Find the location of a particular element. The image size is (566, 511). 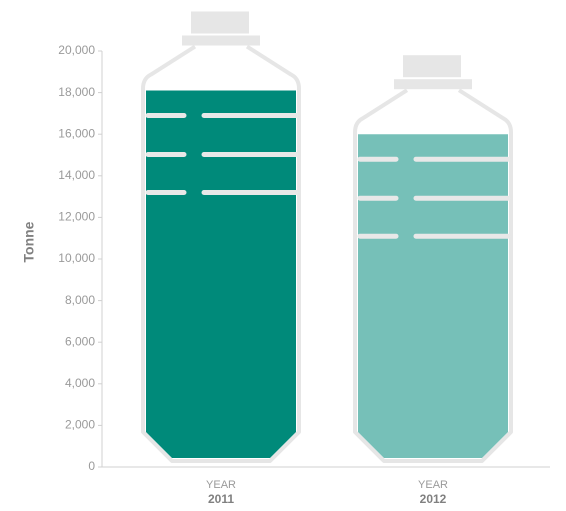

y-axis-label: Tonne is located at coordinates (29, 241).